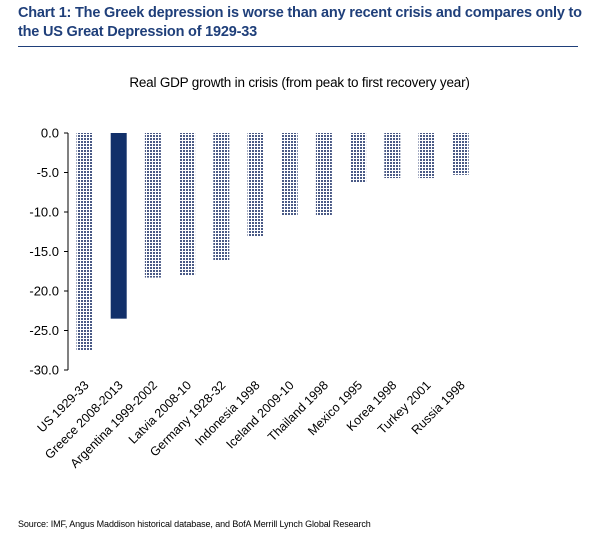  What do you see at coordinates (44, 212) in the screenshot?
I see `y-tick-label: -10.0` at bounding box center [44, 212].